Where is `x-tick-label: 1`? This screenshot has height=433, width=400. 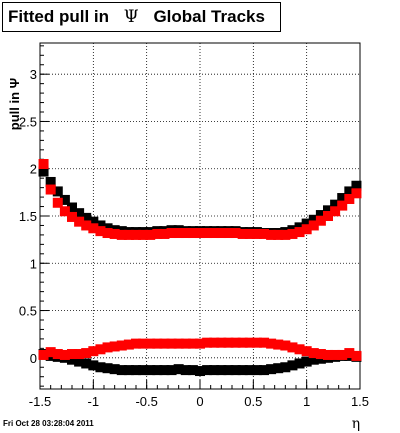 x-tick-label: 1 is located at coordinates (306, 401).